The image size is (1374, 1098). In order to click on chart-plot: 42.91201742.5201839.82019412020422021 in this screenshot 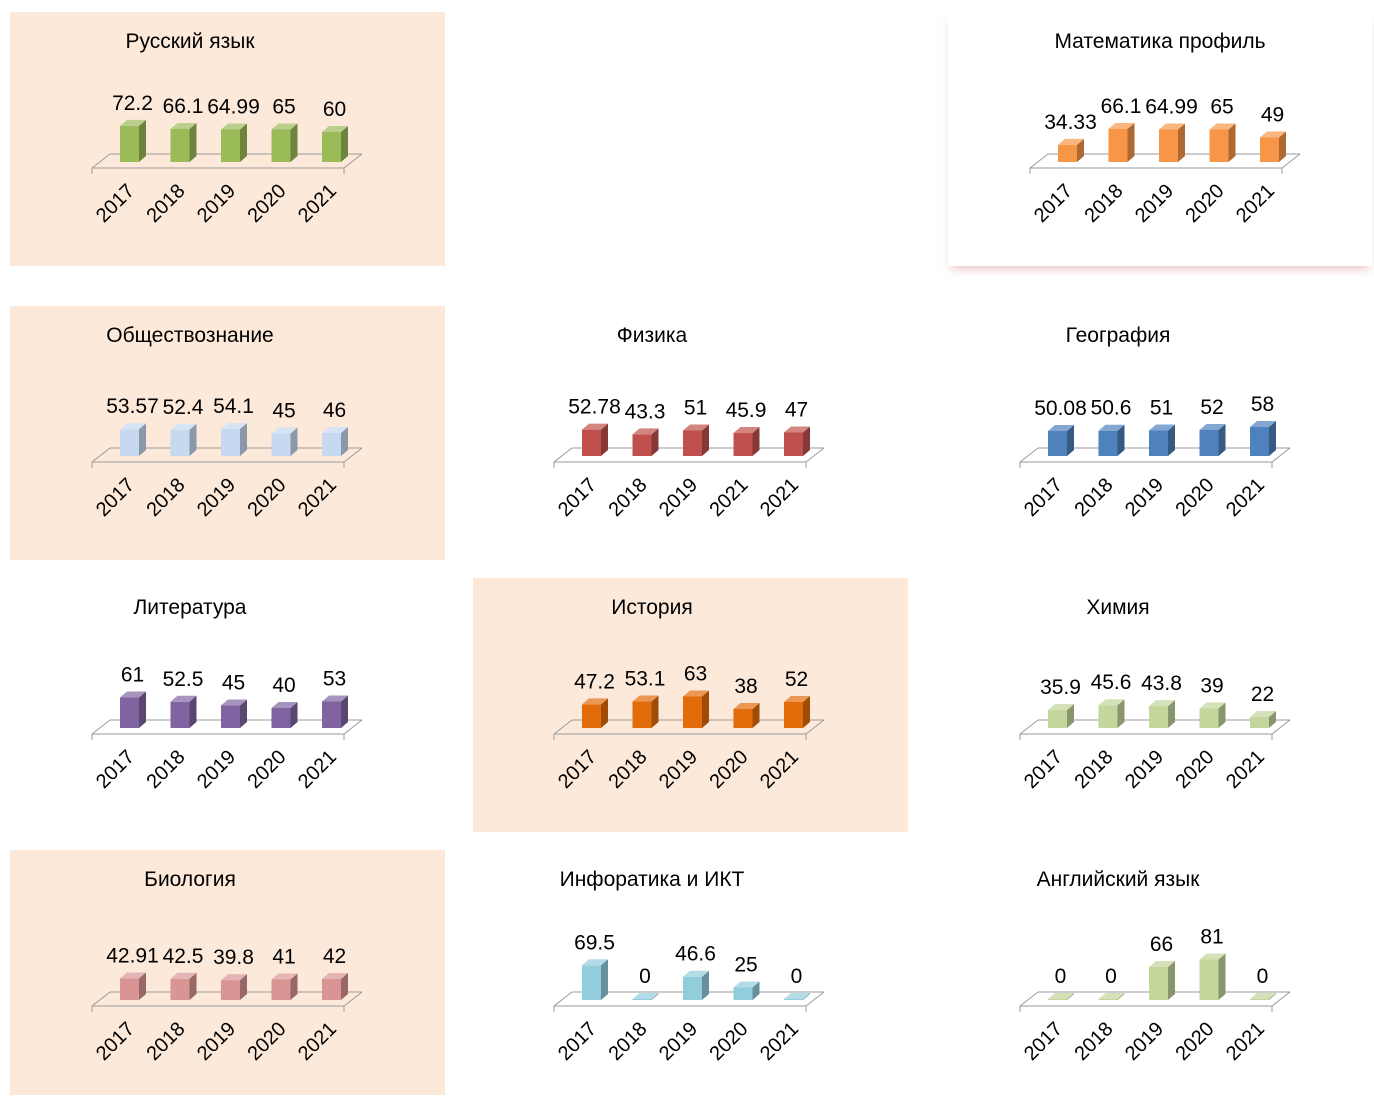, I will do `click(230, 978)`.